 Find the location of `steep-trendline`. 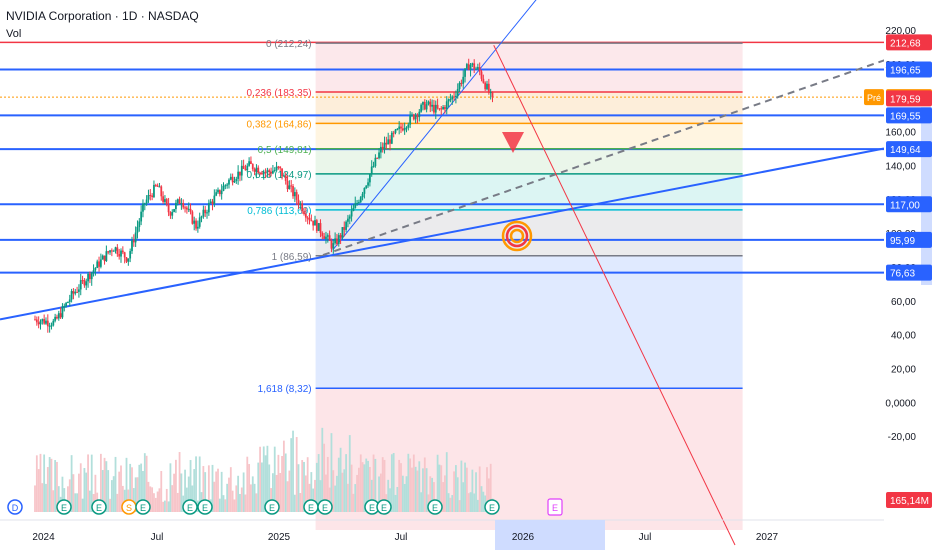

steep-trendline is located at coordinates (436, 125).